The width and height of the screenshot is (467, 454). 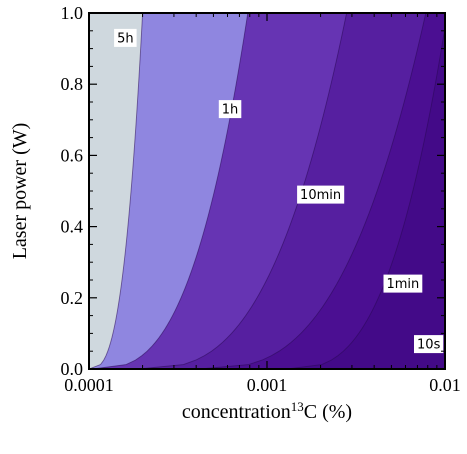 I want to click on x-axis-title-main: concentration, so click(x=236, y=412).